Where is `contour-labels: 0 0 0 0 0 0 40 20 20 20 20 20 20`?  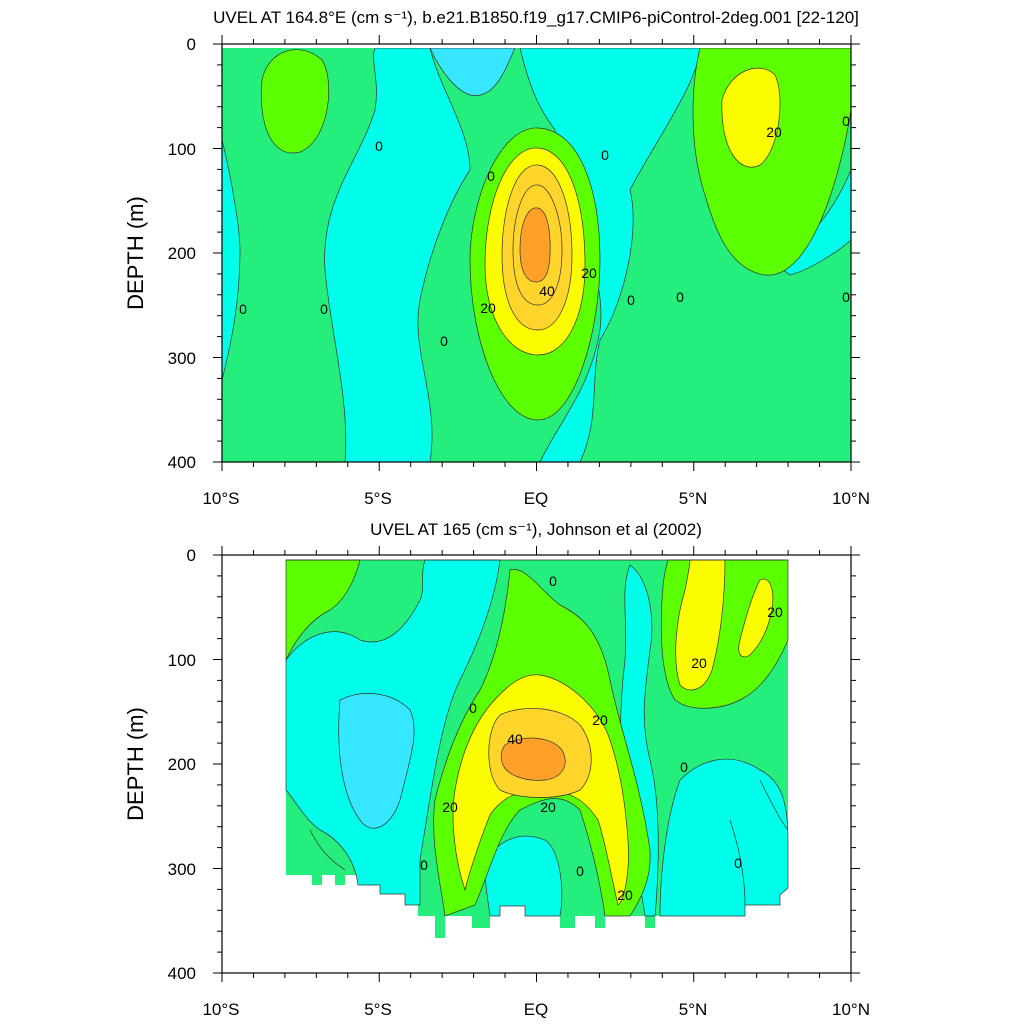
contour-labels: 0 0 0 0 0 0 40 20 20 20 20 20 20 is located at coordinates (601, 738).